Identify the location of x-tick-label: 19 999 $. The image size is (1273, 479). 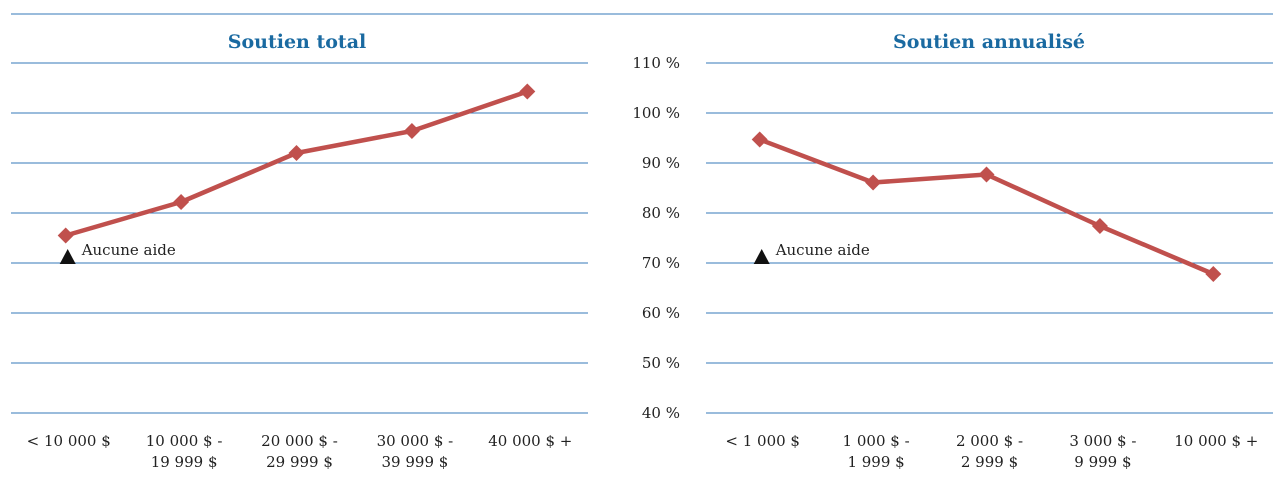
(184, 462).